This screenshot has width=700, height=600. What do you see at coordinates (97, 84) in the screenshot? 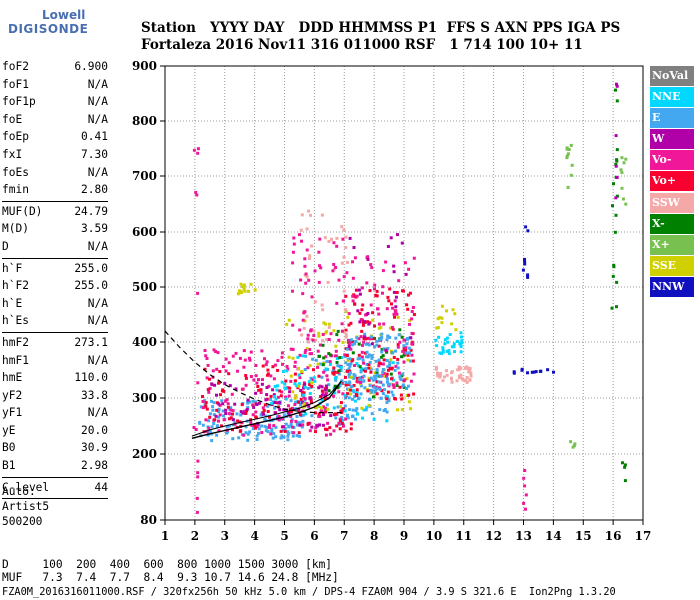
I see `param-value: N/A` at bounding box center [97, 84].